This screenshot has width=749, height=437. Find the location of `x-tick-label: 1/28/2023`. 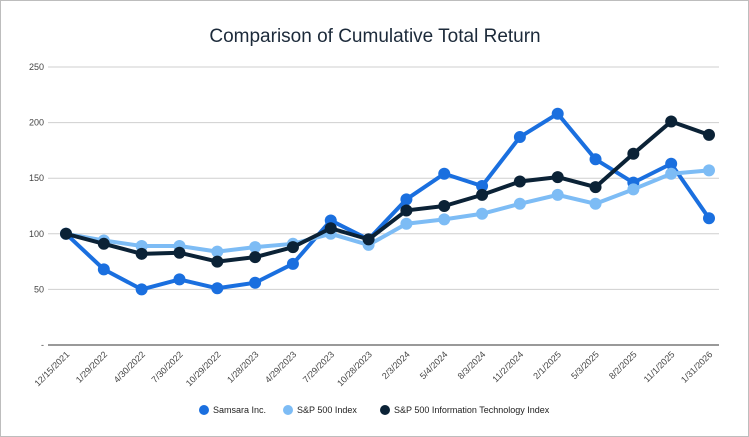

x-tick-label: 1/28/2023 is located at coordinates (242, 366).